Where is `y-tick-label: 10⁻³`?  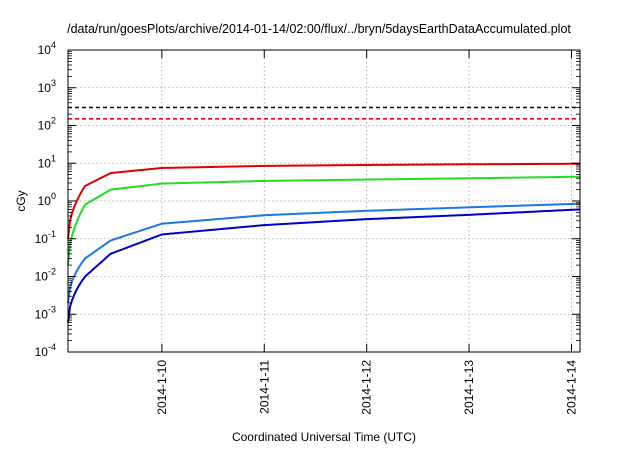 y-tick-label: 10⁻³ is located at coordinates (45, 312).